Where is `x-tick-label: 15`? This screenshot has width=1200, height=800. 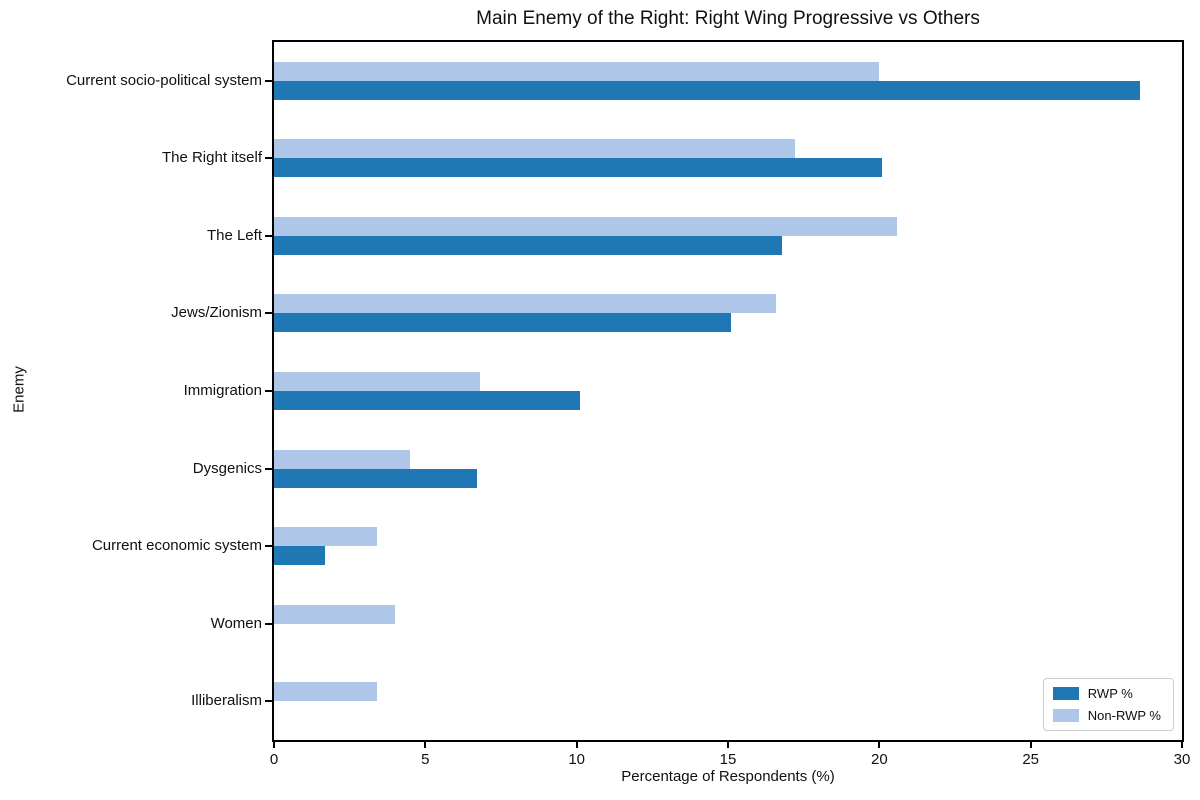 x-tick-label: 15 is located at coordinates (728, 759).